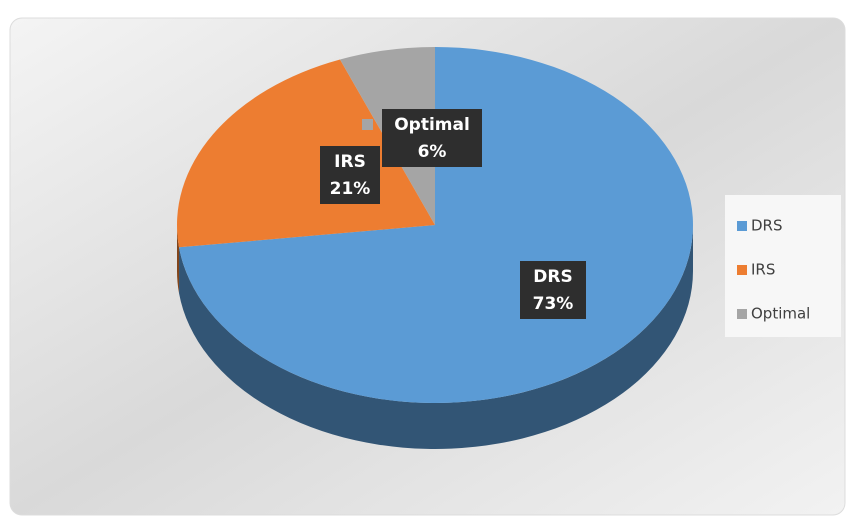  Describe the element at coordinates (432, 152) in the screenshot. I see `data-label-value: 6%` at that location.